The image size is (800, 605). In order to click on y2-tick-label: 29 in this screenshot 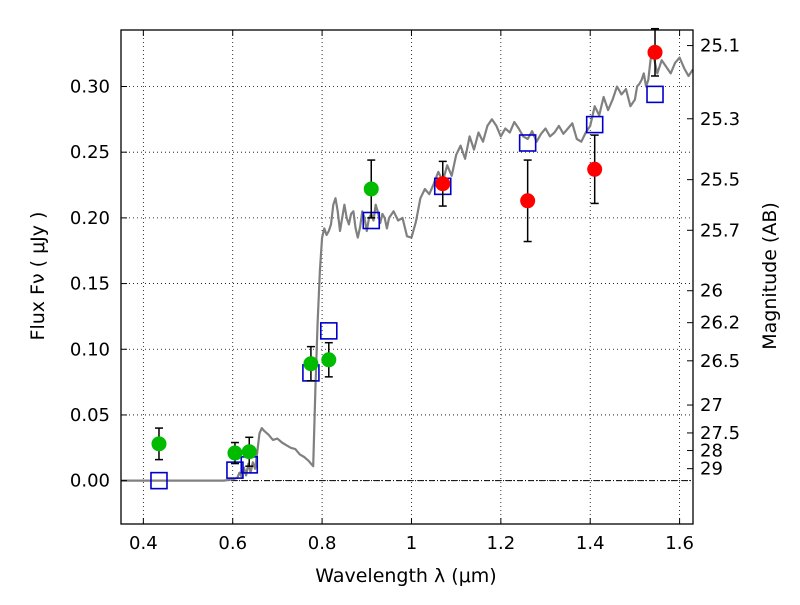, I will do `click(711, 469)`.